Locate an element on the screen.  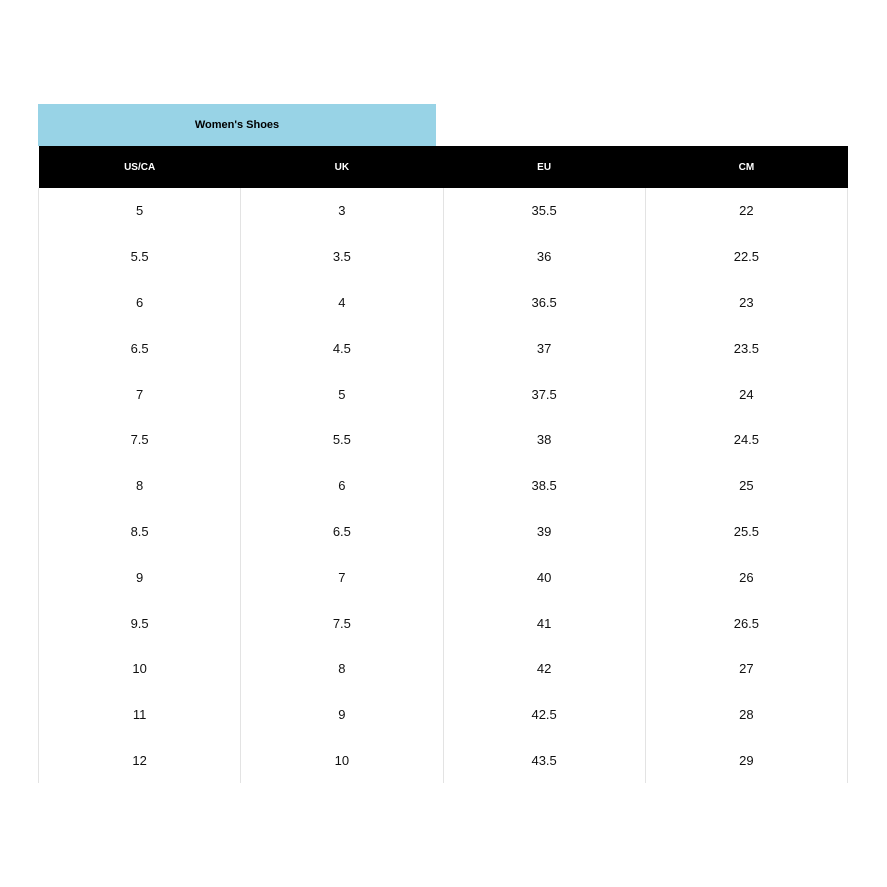
table-row: 5 3 35.5 22 is located at coordinates (443, 211).